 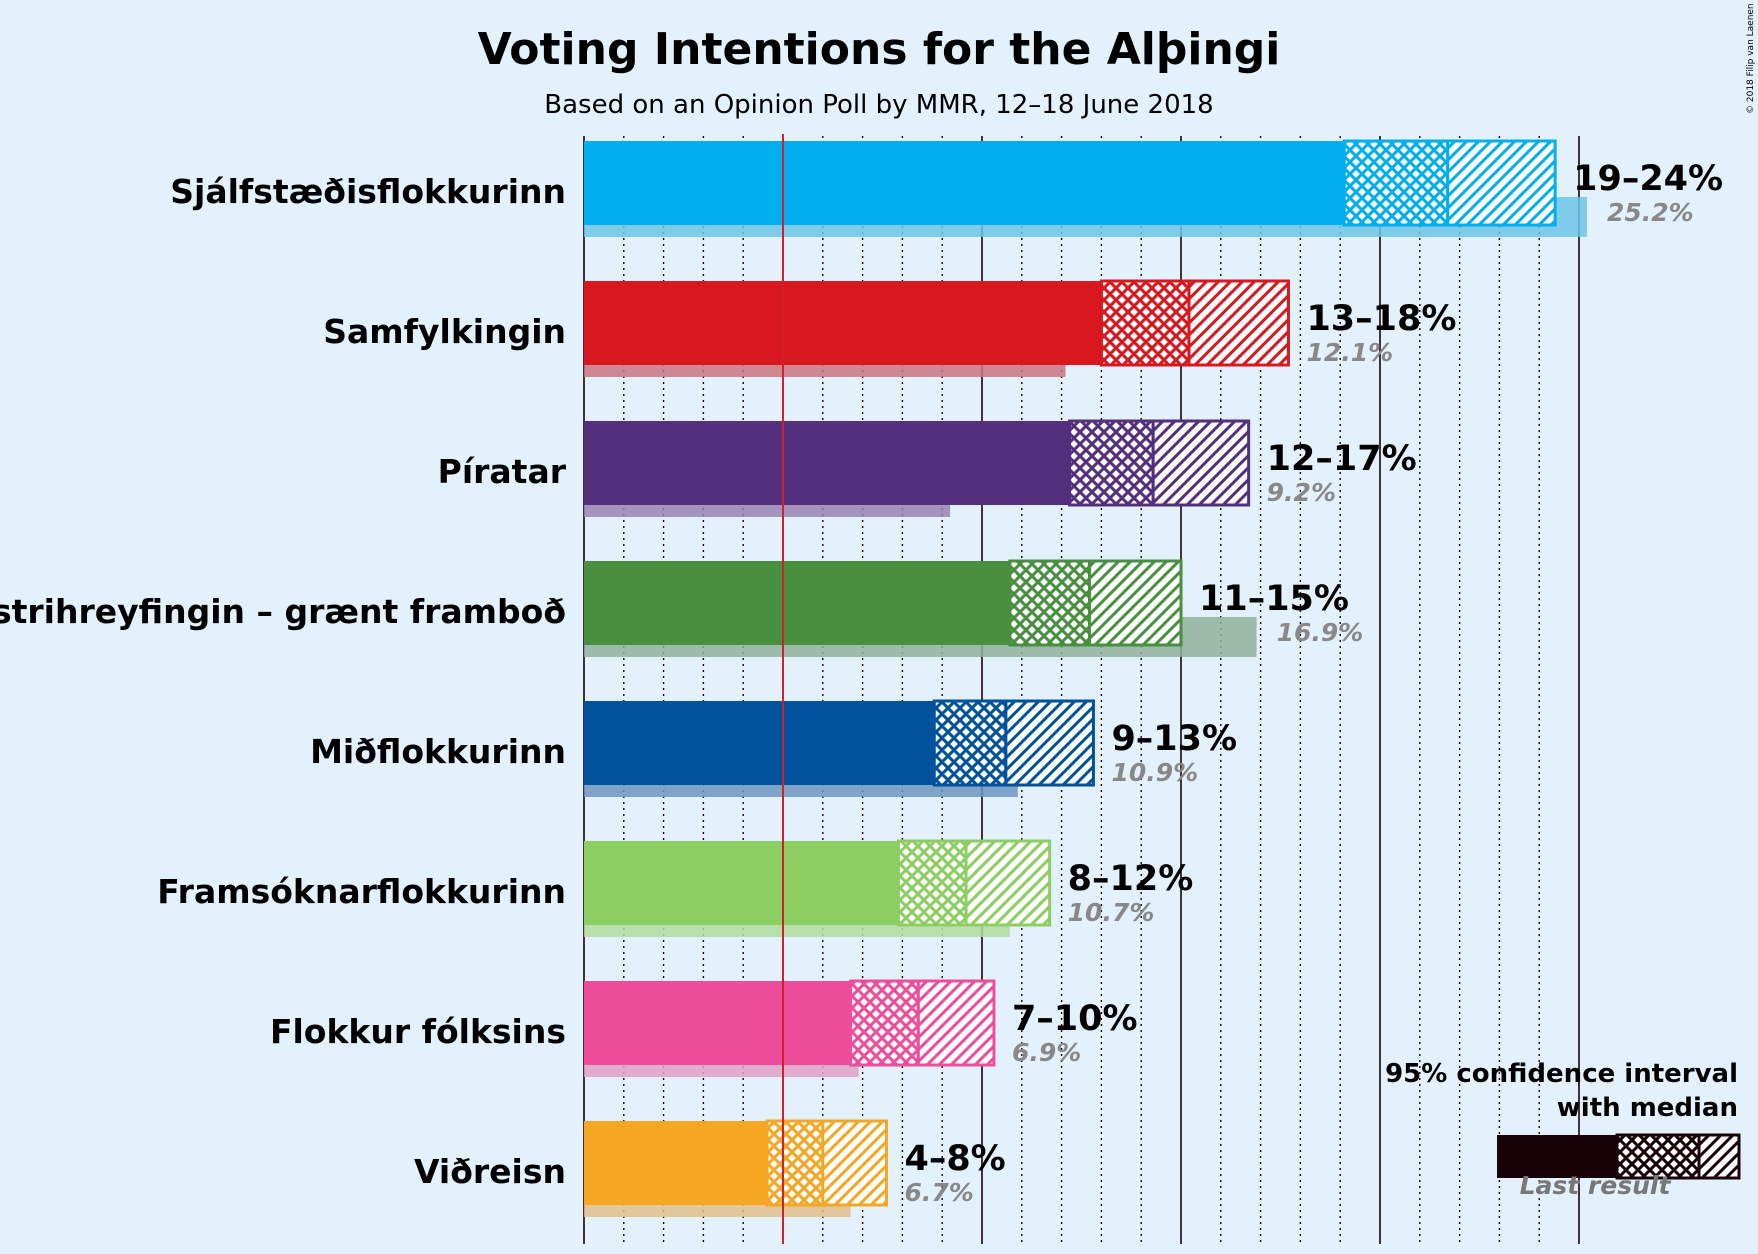 I want to click on party-name: Píratar, so click(x=502, y=471).